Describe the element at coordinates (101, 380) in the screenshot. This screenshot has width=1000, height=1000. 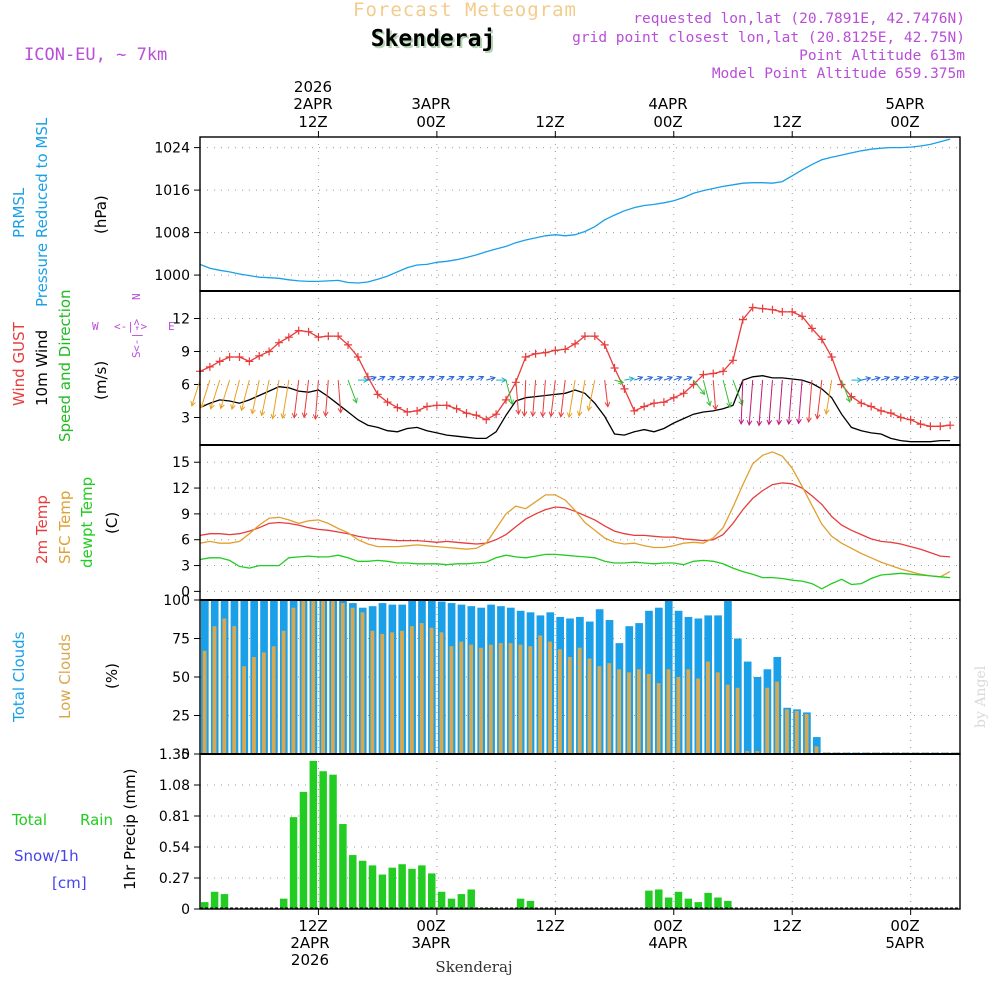
I see `wind-unit: (m/s)` at that location.